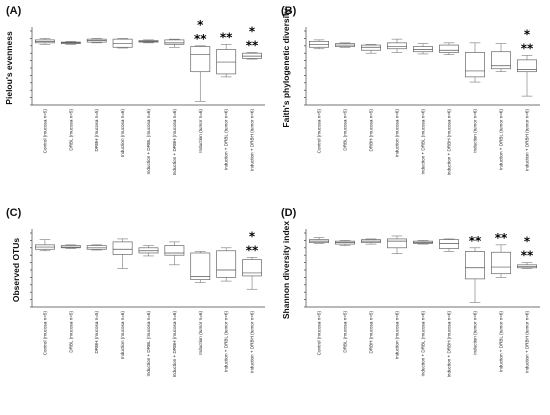 The image size is (550, 415). What do you see at coordinates (286, 67) in the screenshot?
I see `y-axis-label: Faith's phylogenetic diversity` at bounding box center [286, 67].